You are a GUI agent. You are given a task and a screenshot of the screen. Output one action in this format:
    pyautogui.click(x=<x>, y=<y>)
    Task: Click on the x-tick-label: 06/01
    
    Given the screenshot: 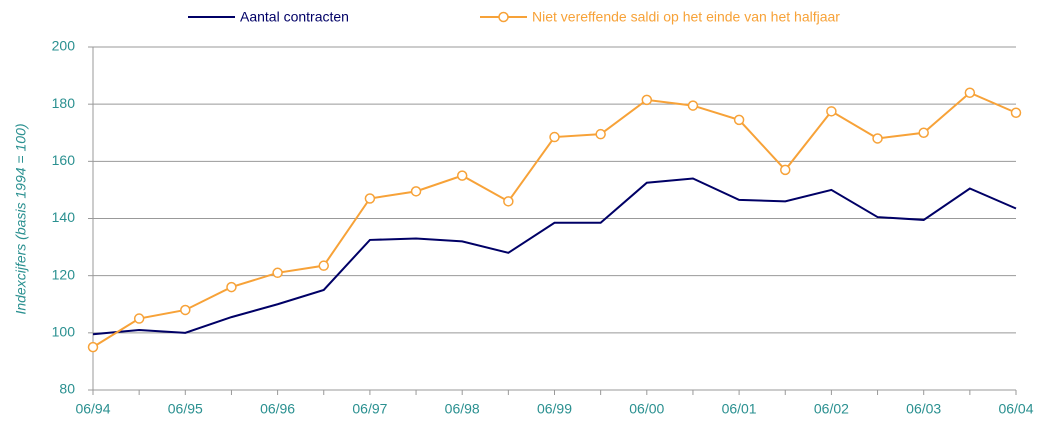 What is the action you would take?
    pyautogui.click(x=739, y=409)
    